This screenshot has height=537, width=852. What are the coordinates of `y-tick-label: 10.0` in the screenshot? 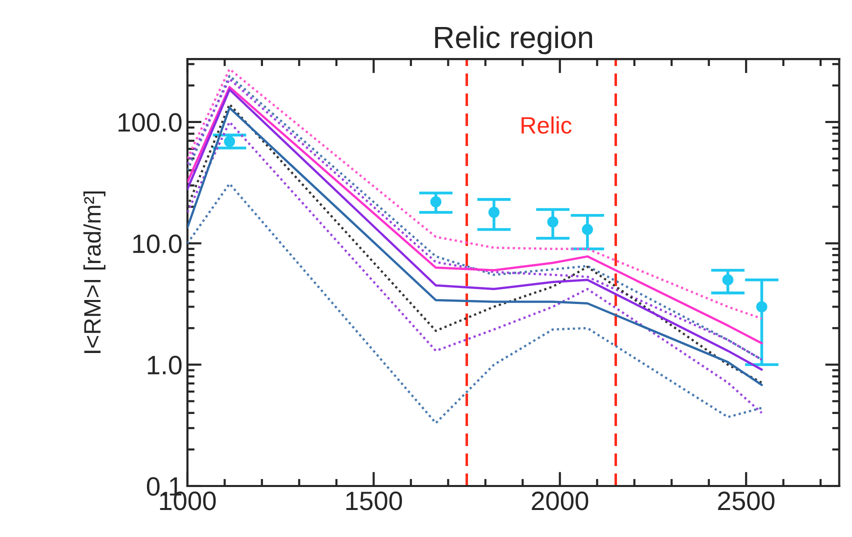 It's located at (157, 244).